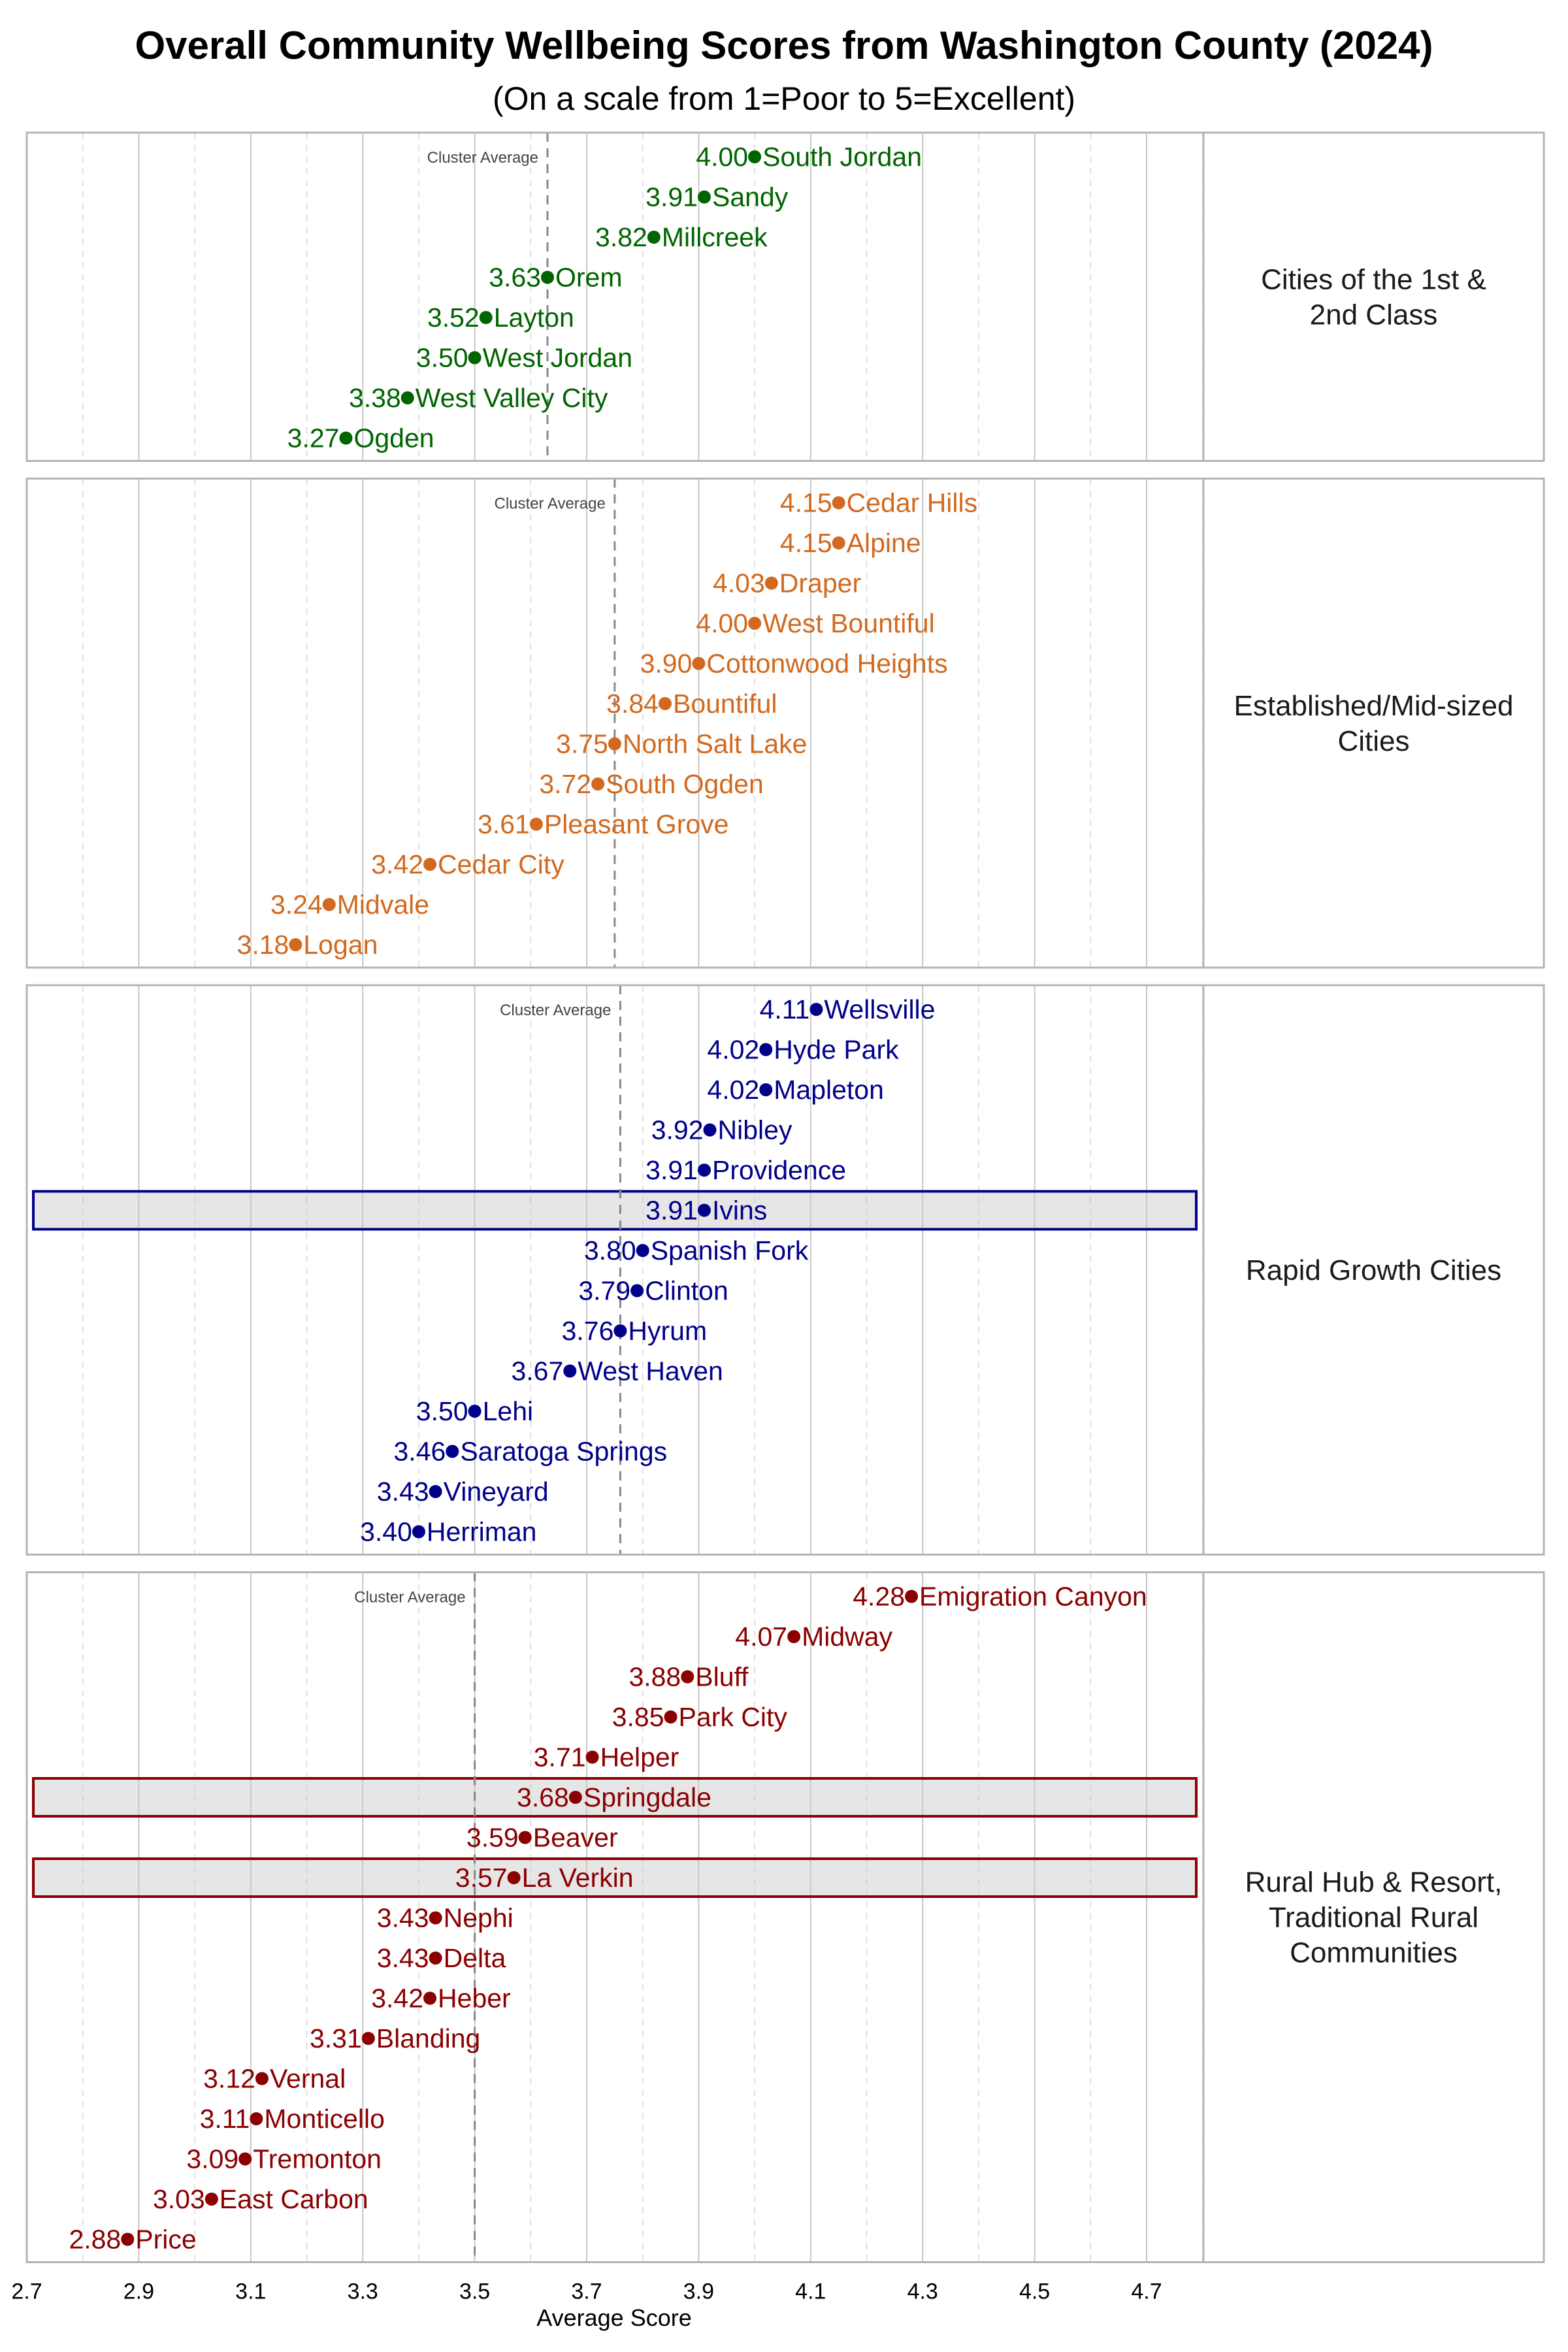 The width and height of the screenshot is (1568, 2352). I want to click on facet-label: Established/Mid-sized, so click(1374, 706).